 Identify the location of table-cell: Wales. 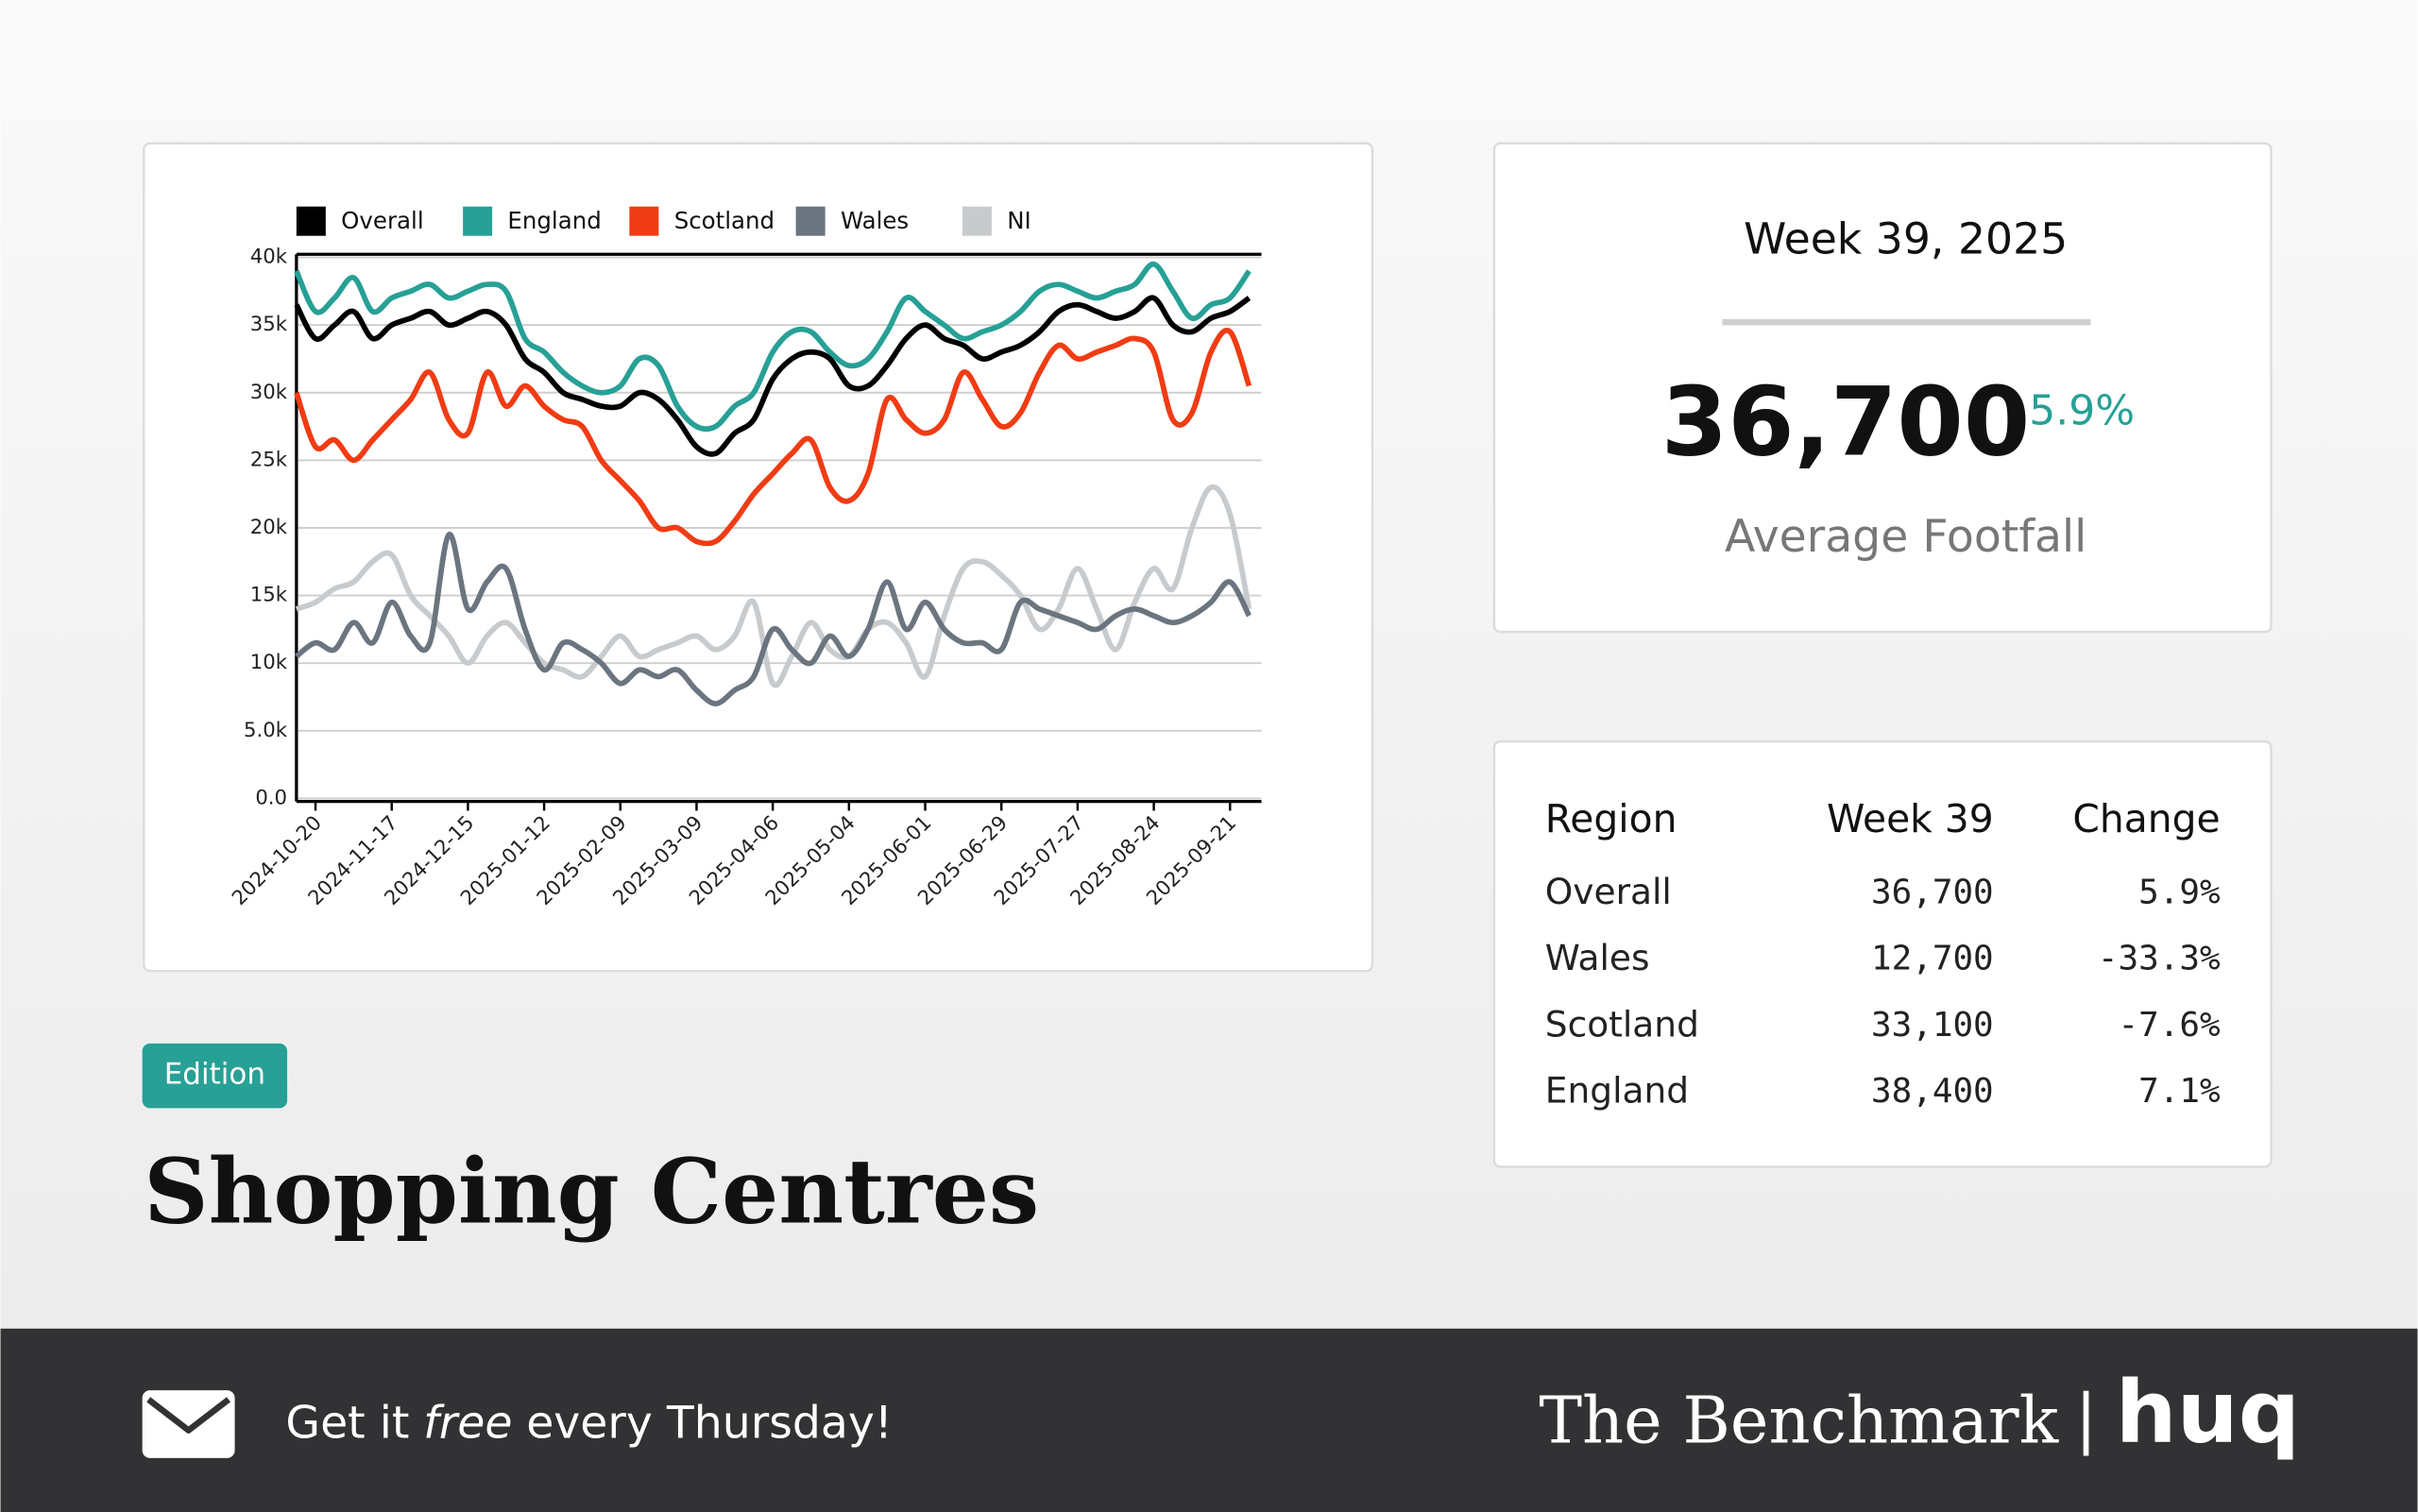
(1597, 957).